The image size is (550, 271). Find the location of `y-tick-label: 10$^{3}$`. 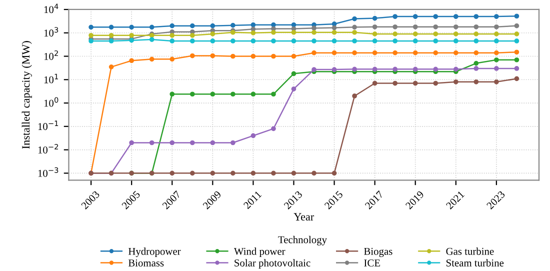

y-tick-label: 10$^{3}$ is located at coordinates (51, 32).